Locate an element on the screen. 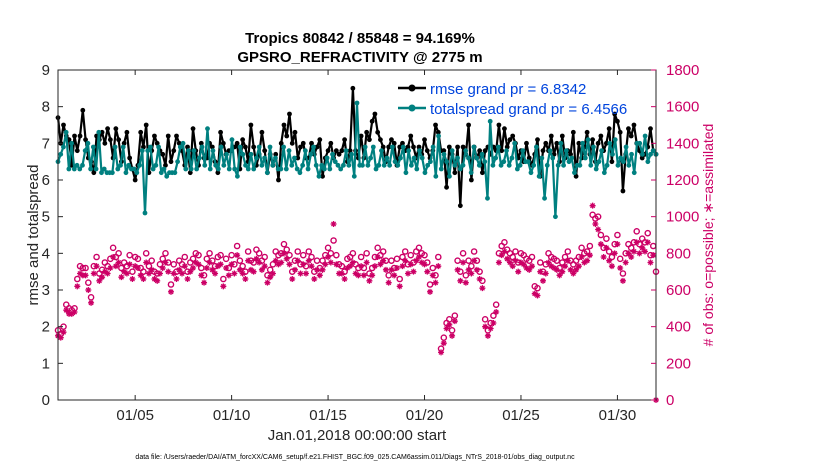 Image resolution: width=830 pixels, height=470 pixels. chart-subtitle: GPSRO_REFRACTIVITY @ 2775 m is located at coordinates (359, 57).